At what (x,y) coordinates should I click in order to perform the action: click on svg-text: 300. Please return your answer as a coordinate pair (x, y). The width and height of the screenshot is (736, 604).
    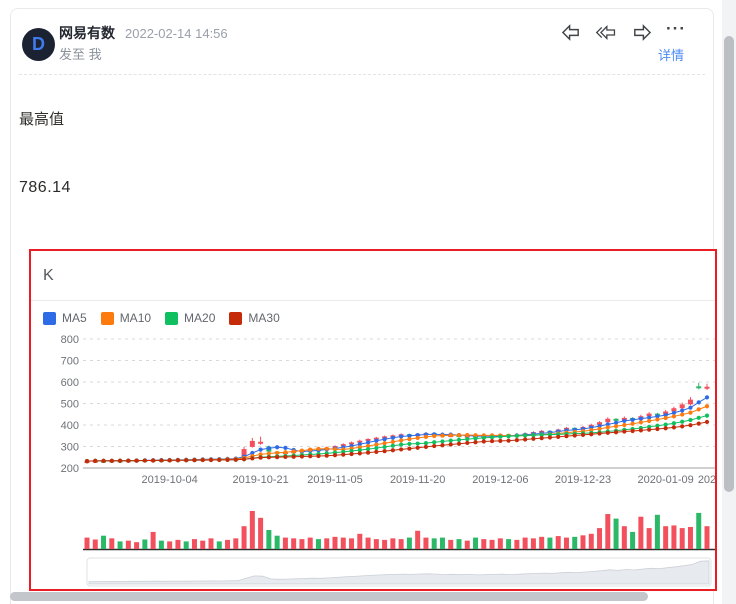
    Looking at the image, I should click on (70, 448).